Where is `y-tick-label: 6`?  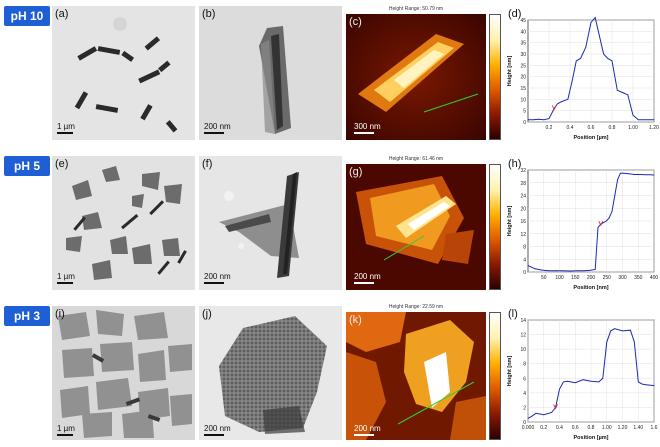 y-tick-label: 6 is located at coordinates (524, 379).